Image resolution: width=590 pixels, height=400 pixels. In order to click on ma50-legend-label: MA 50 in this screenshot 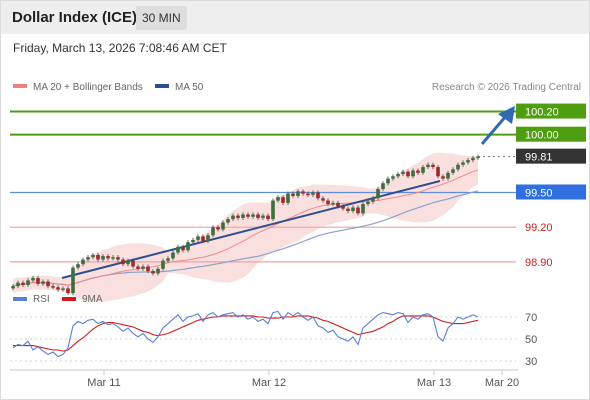, I will do `click(189, 87)`.